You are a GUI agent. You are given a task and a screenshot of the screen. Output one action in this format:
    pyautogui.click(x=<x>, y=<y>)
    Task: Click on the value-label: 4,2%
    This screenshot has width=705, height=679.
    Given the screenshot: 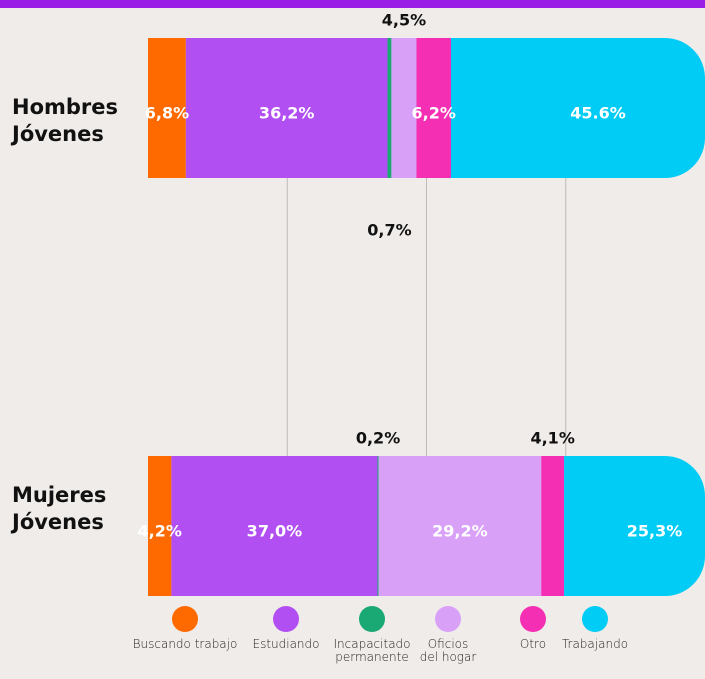 What is the action you would take?
    pyautogui.click(x=159, y=531)
    